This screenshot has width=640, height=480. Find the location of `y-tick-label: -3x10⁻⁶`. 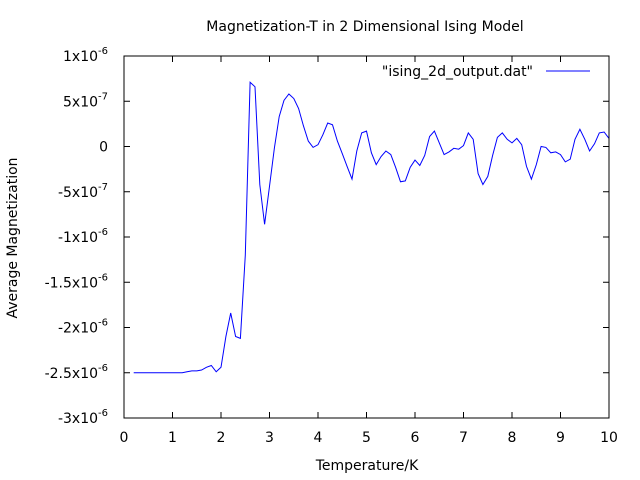

y-tick-label: -3x10⁻⁶ is located at coordinates (83, 417).